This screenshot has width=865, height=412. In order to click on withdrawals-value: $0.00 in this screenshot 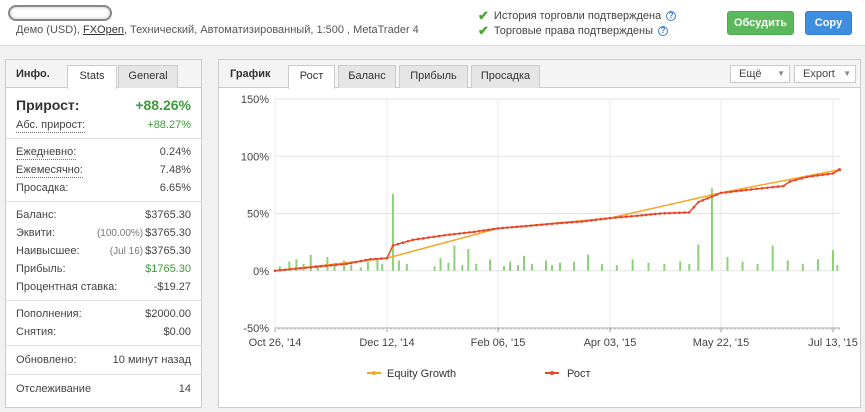, I will do `click(177, 332)`.